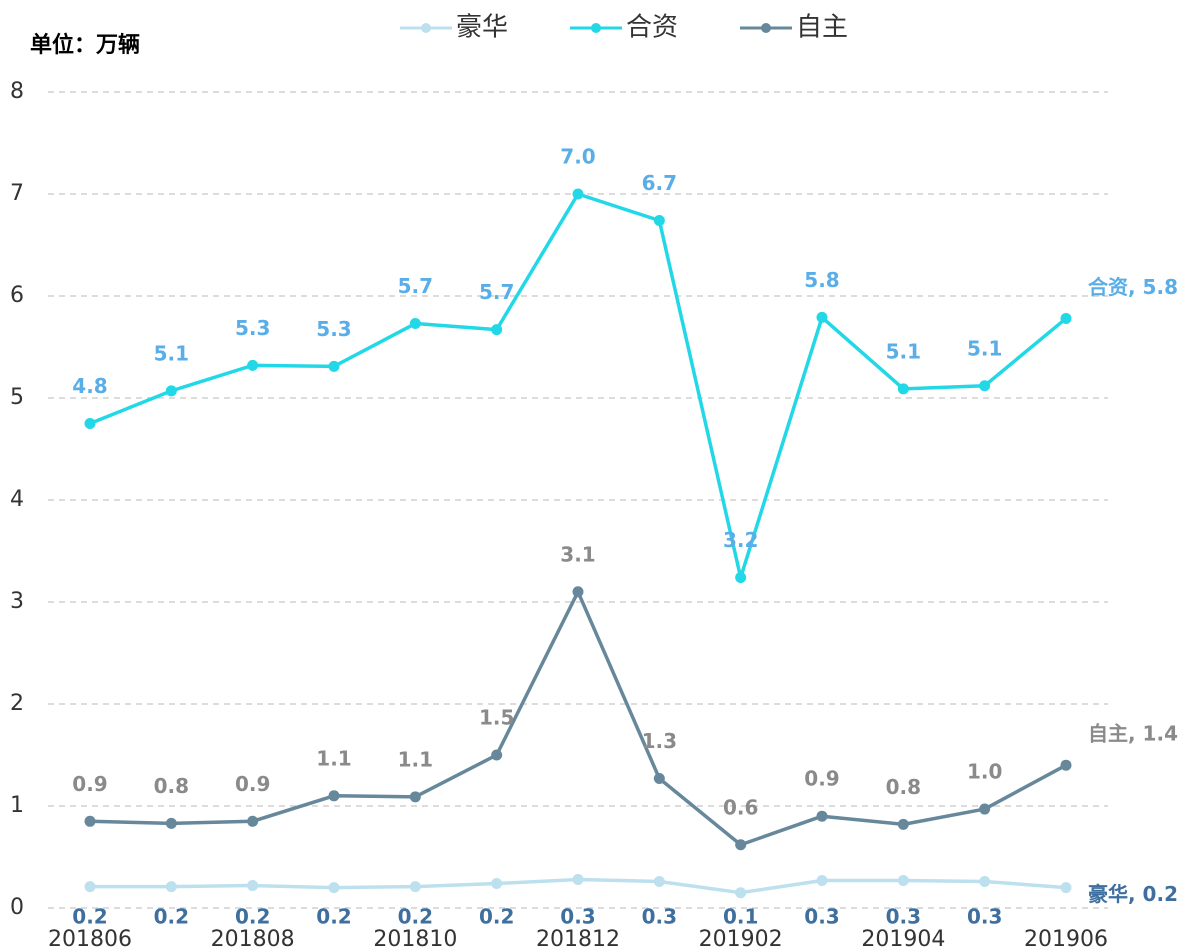  Describe the element at coordinates (17, 91) in the screenshot. I see `y-tick-label: 8` at that location.